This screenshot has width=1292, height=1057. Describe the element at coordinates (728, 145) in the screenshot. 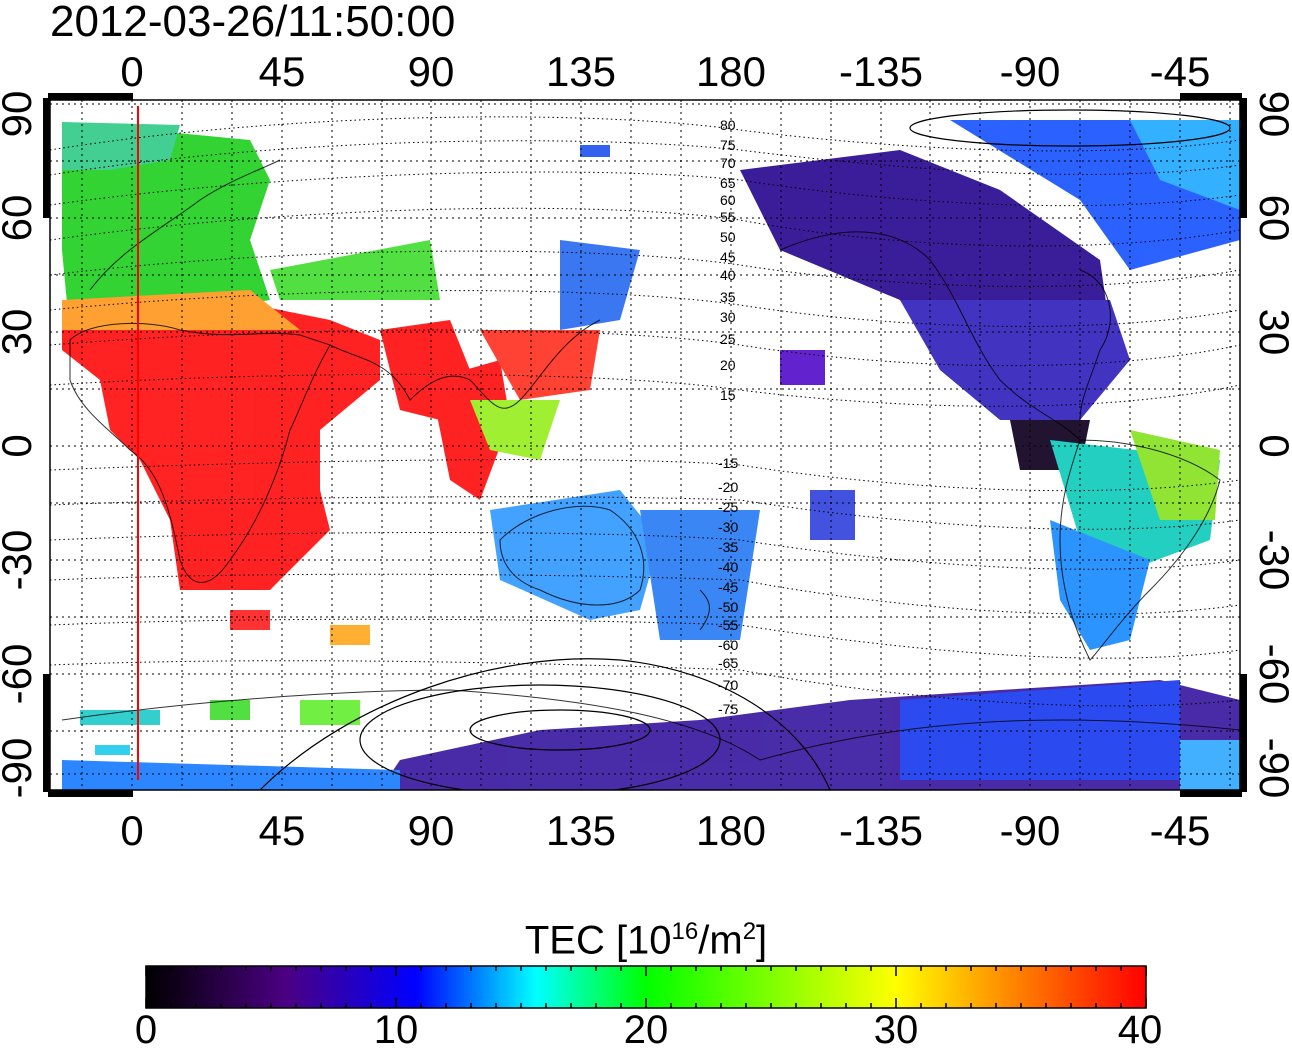

I see `svg-text: 75` at that location.